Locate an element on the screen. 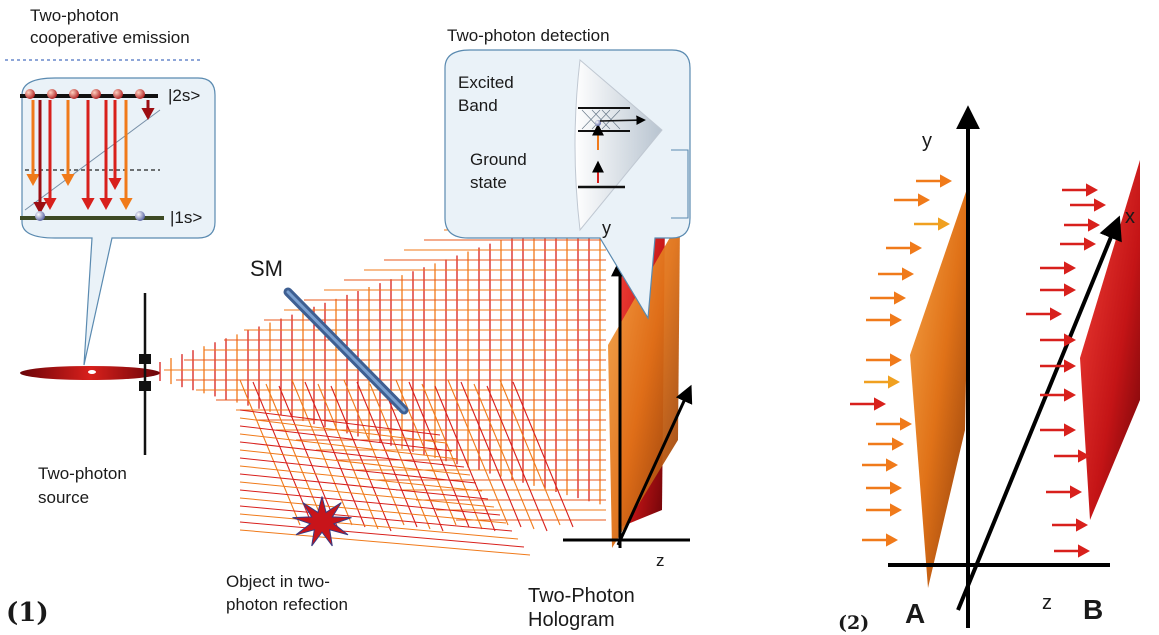 This screenshot has height=635, width=1159. hologram-plates is located at coordinates (628, 381).